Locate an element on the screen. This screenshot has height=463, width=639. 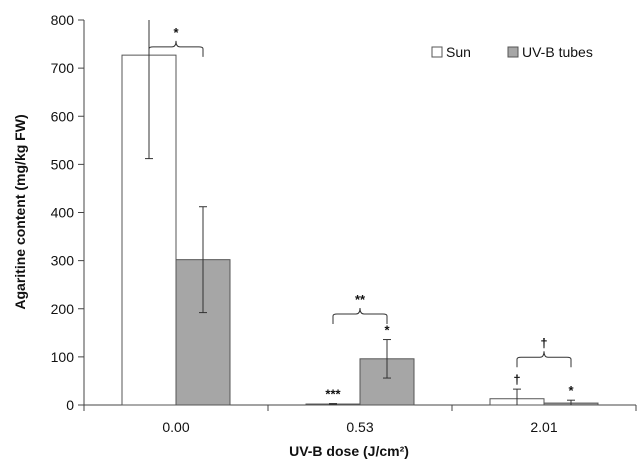
significance-mark: † is located at coordinates (516, 379).